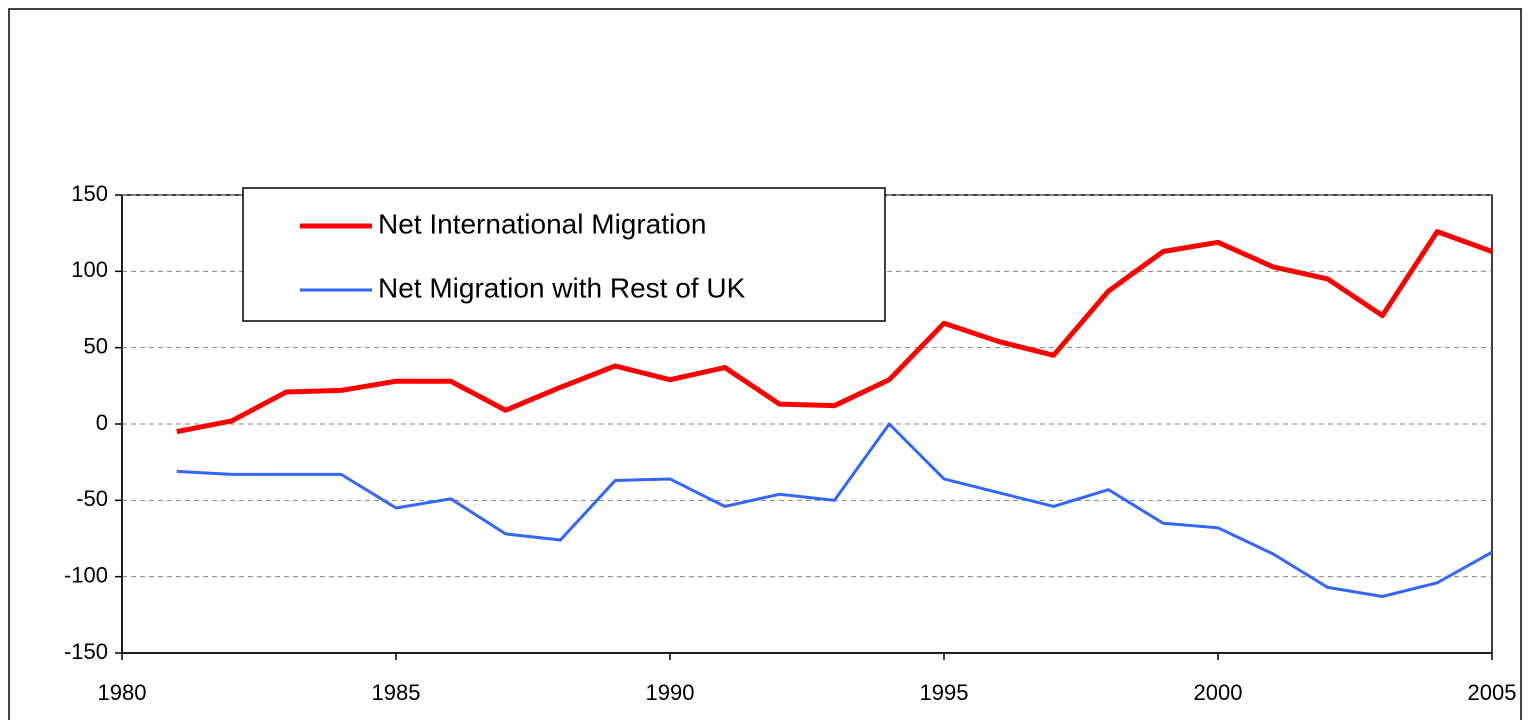  I want to click on x-tick-label: 2000, so click(1218, 692).